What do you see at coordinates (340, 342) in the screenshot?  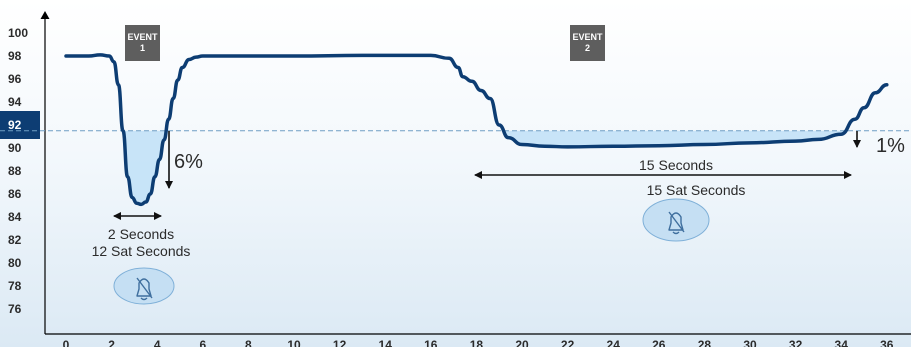 I see `x-tick-label: 12` at bounding box center [340, 342].